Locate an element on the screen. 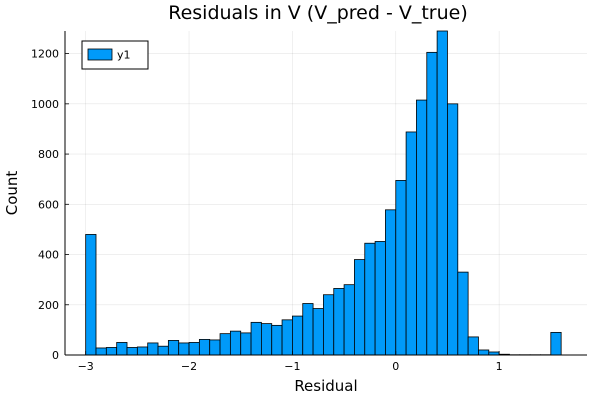  x-tick-label: 1 is located at coordinates (499, 366).